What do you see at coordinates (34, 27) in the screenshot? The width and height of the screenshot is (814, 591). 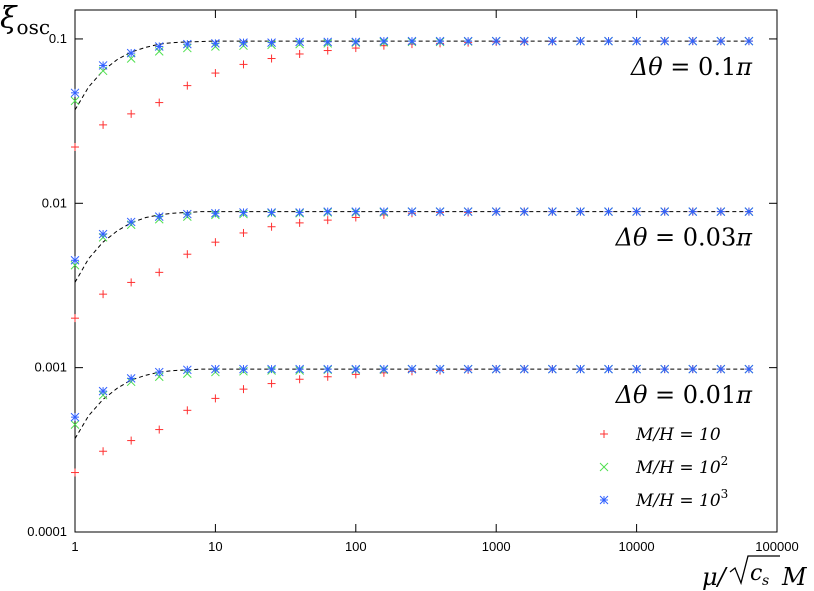 I see `y-axis-label-sub: osc` at bounding box center [34, 27].